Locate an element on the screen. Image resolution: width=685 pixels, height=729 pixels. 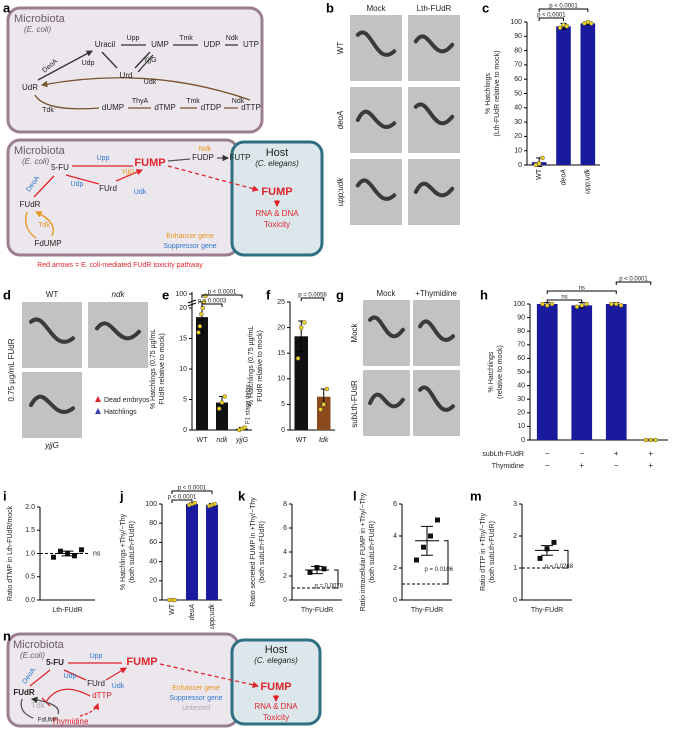
panel-label: d is located at coordinates (7, 294).